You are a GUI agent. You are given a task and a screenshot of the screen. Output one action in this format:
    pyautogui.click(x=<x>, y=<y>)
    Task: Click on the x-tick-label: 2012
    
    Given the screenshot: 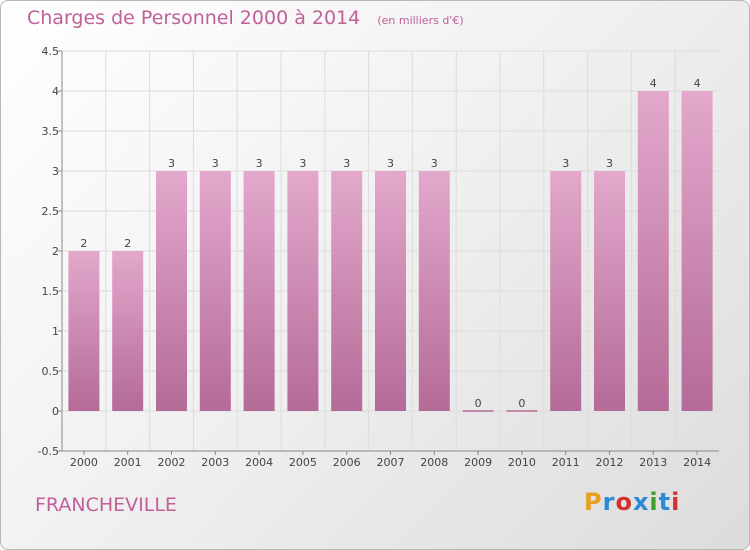 What is the action you would take?
    pyautogui.click(x=610, y=462)
    